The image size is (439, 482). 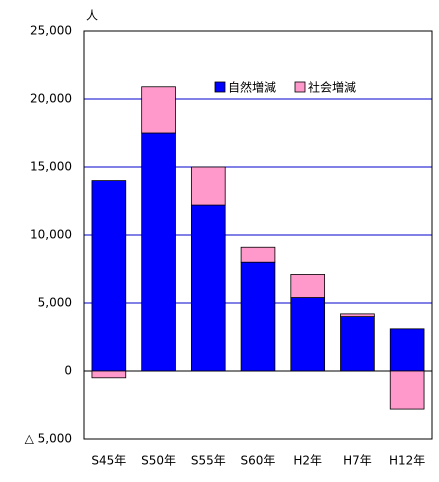 What do you see at coordinates (158, 461) in the screenshot?
I see `x-tick-label: S50年` at bounding box center [158, 461].